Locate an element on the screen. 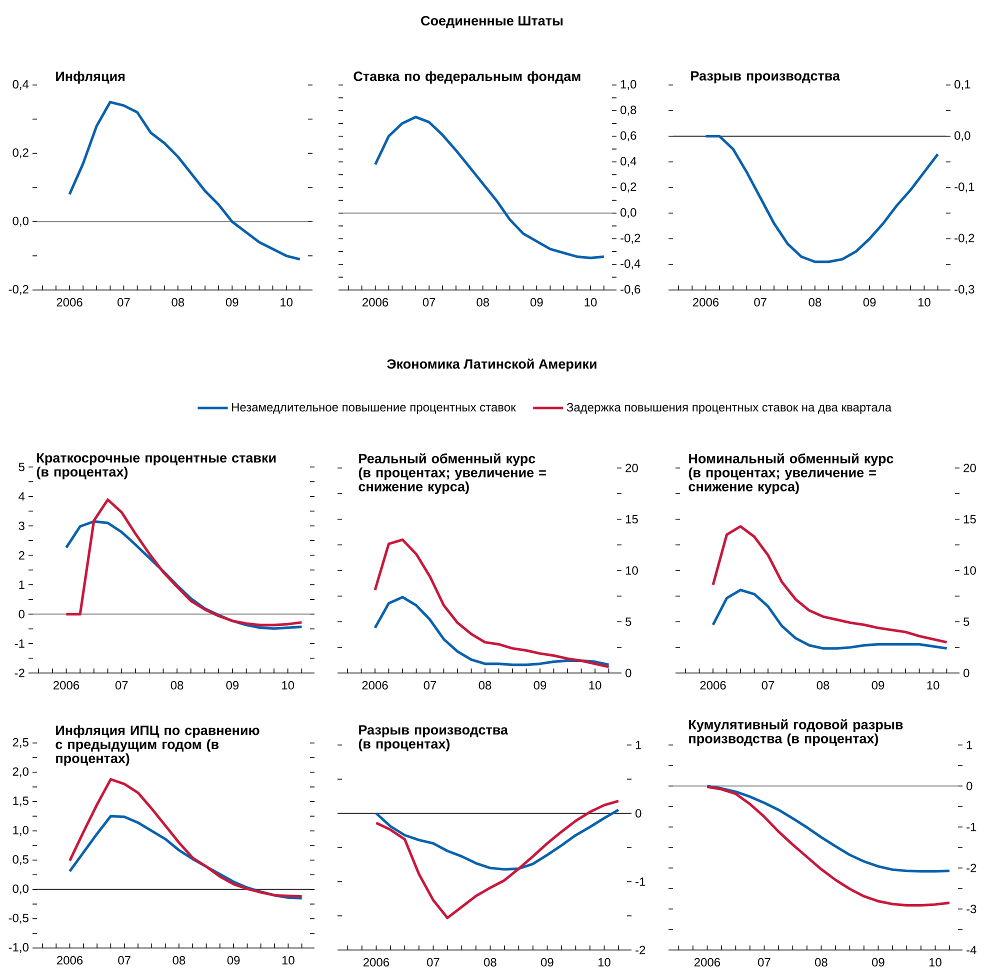 This screenshot has height=970, width=984. y-tick-label: 0,1 is located at coordinates (962, 85).